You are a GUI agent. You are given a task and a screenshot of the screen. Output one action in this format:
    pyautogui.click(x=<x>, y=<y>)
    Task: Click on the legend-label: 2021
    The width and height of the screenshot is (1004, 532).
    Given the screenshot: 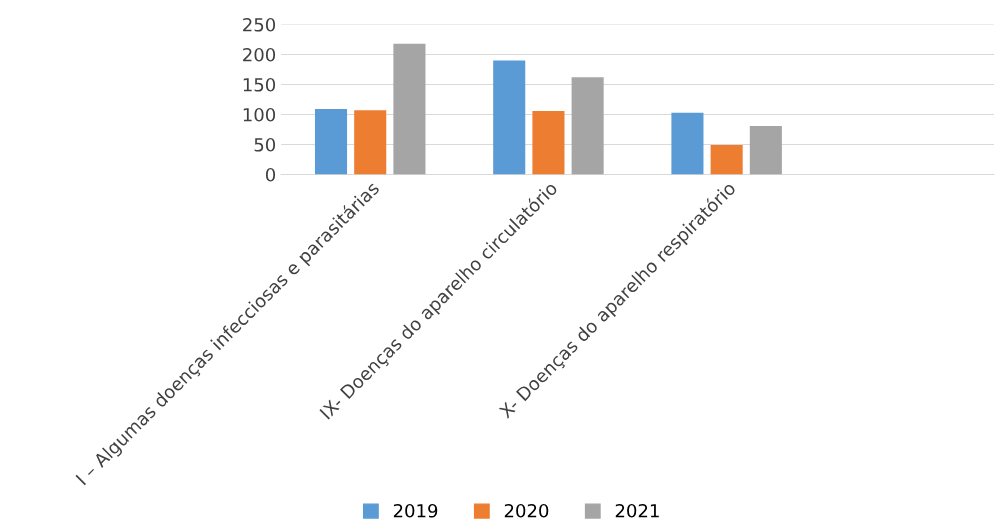 What is the action you would take?
    pyautogui.click(x=637, y=510)
    